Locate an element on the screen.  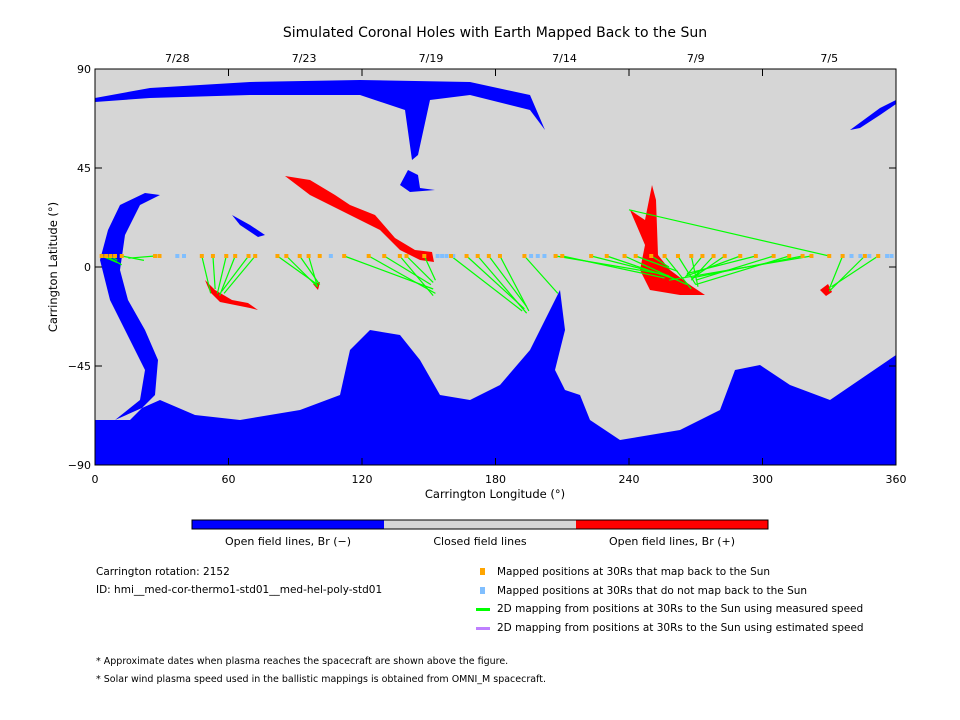
x-tick-label: 240 is located at coordinates (629, 479).